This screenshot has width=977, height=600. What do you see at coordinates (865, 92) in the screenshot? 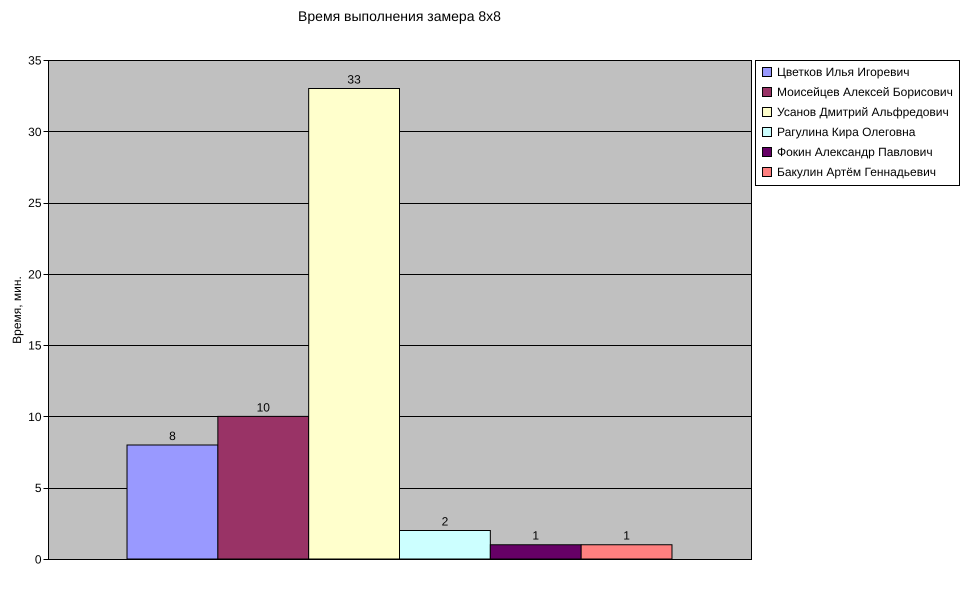
I see `legend-label: Моисейцев Алексей Борисович` at bounding box center [865, 92].